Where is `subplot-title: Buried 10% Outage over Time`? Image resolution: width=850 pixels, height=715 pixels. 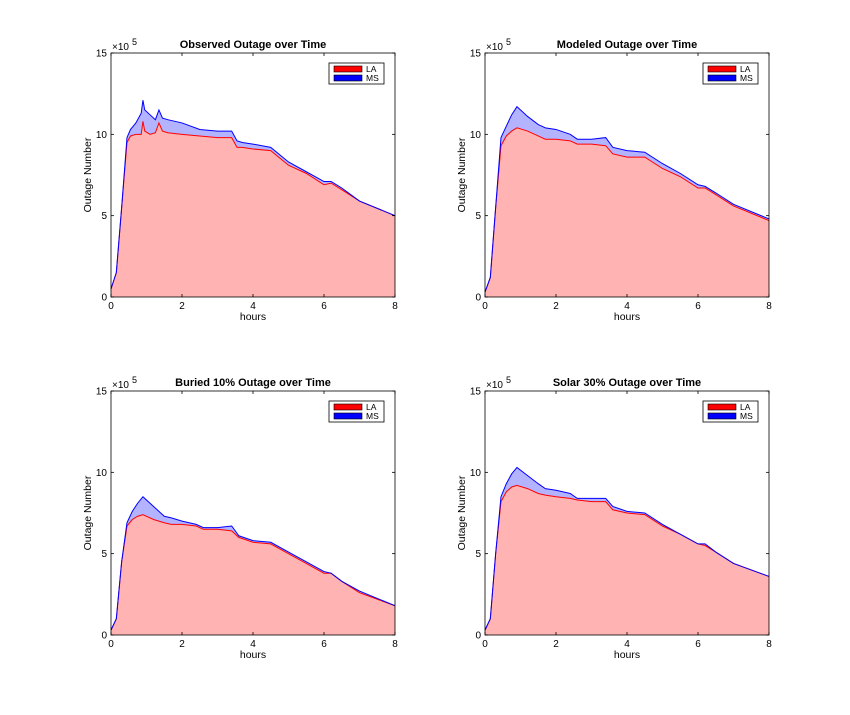
subplot-title: Buried 10% Outage over Time is located at coordinates (253, 383).